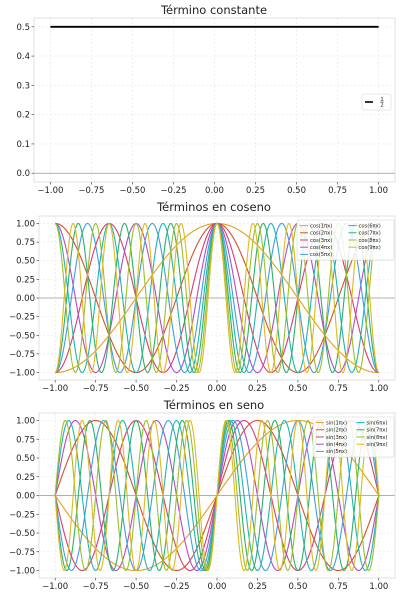 The width and height of the screenshot is (400, 595). Describe the element at coordinates (336, 423) in the screenshot. I see `legend-label: sin(1πx)` at that location.